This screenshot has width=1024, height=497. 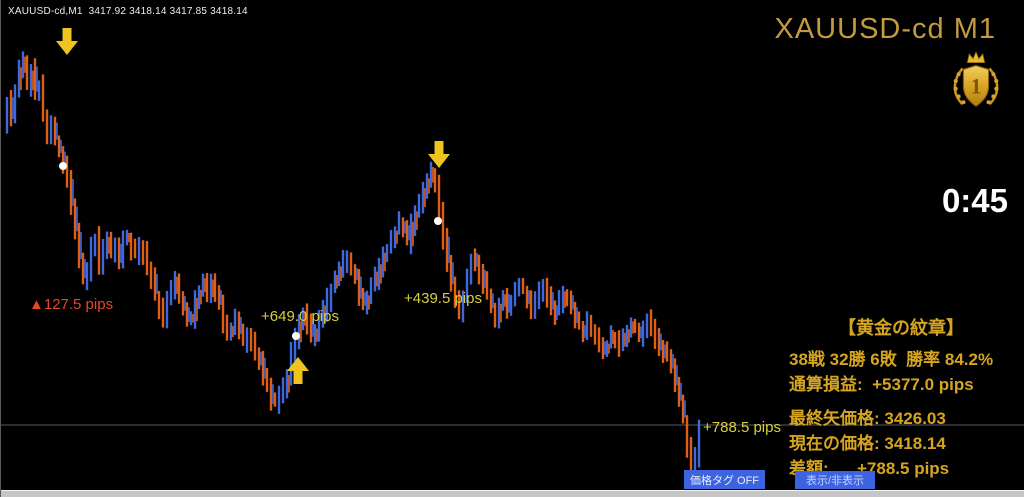 I want to click on stats-record: 38戦 32勝 6敗 勝率 84.2%, so click(x=891, y=359).